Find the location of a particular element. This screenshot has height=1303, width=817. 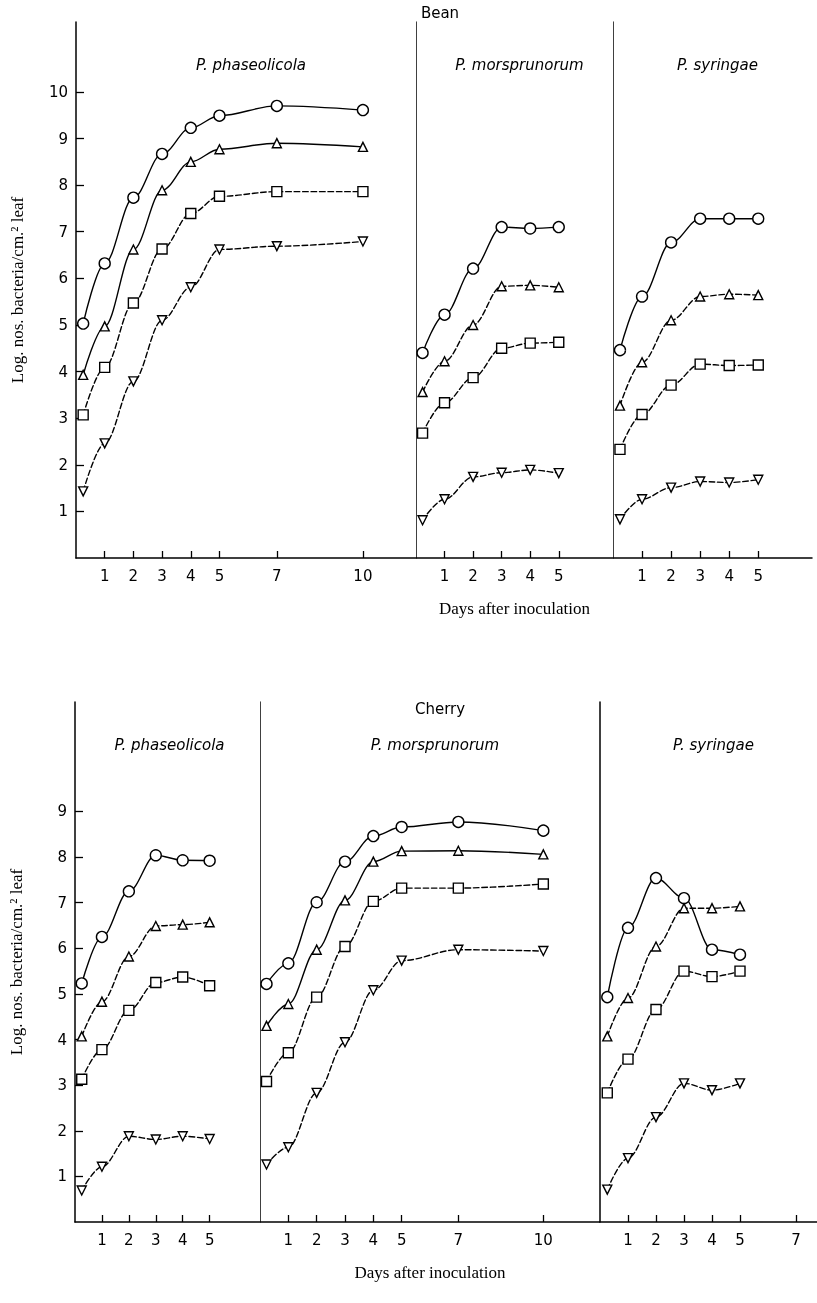

x-axis-title: Days after inoculation is located at coordinates (430, 1272).